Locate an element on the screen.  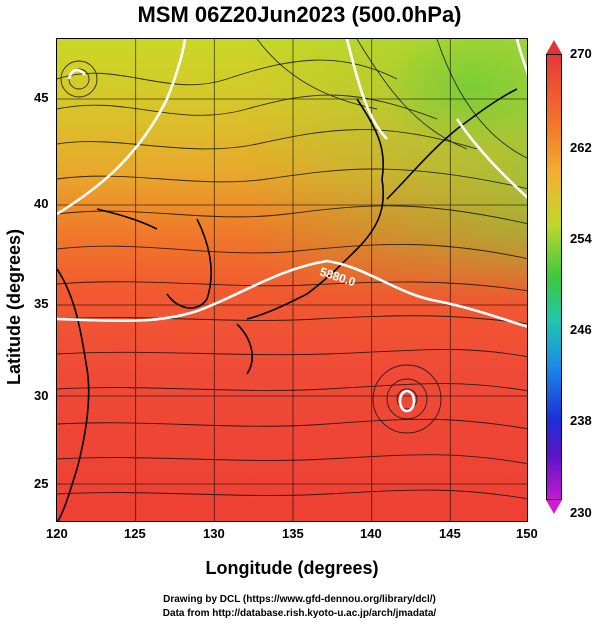
x-tick-label: 120 is located at coordinates (57, 533).